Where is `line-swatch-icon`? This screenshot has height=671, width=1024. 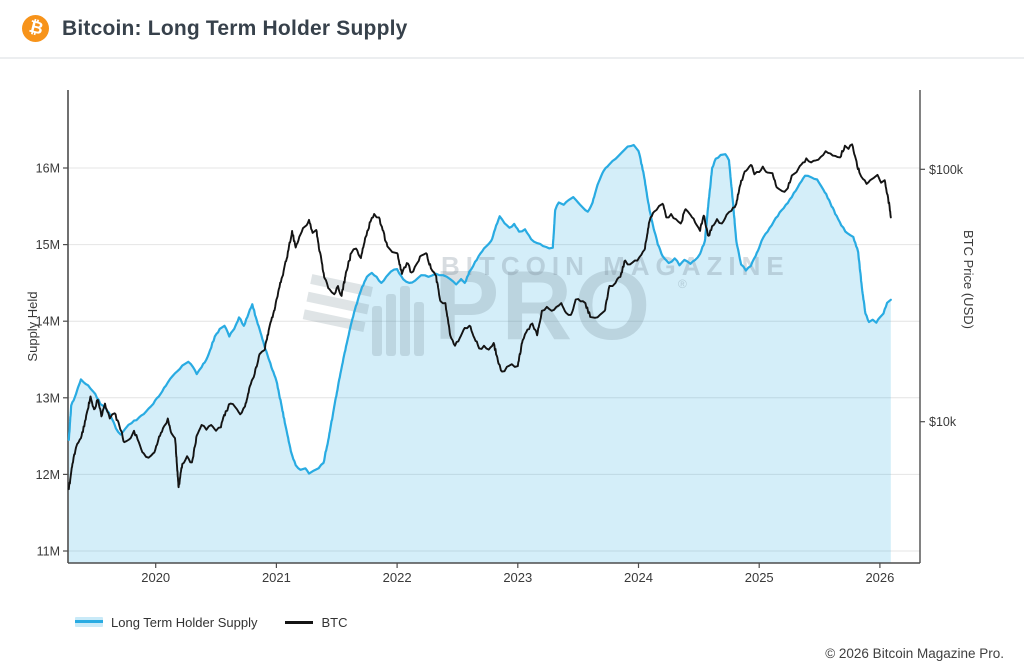
line-swatch-icon is located at coordinates (299, 622).